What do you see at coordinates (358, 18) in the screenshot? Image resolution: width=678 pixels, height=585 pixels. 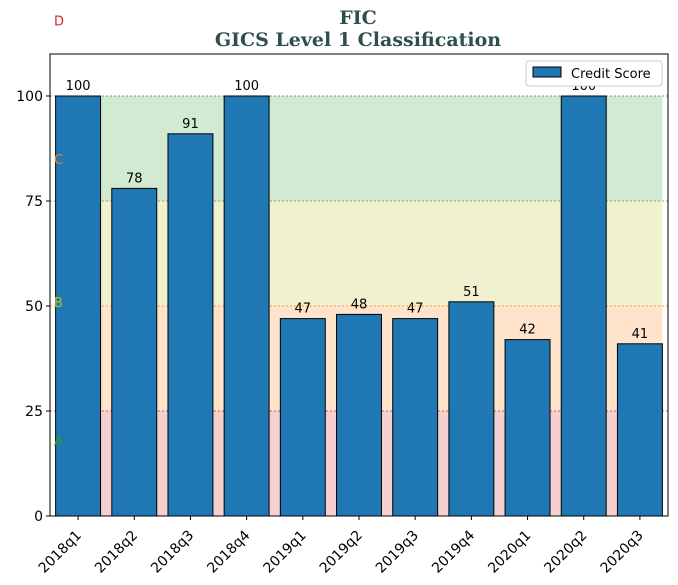 I see `chart-title: FIC` at bounding box center [358, 18].